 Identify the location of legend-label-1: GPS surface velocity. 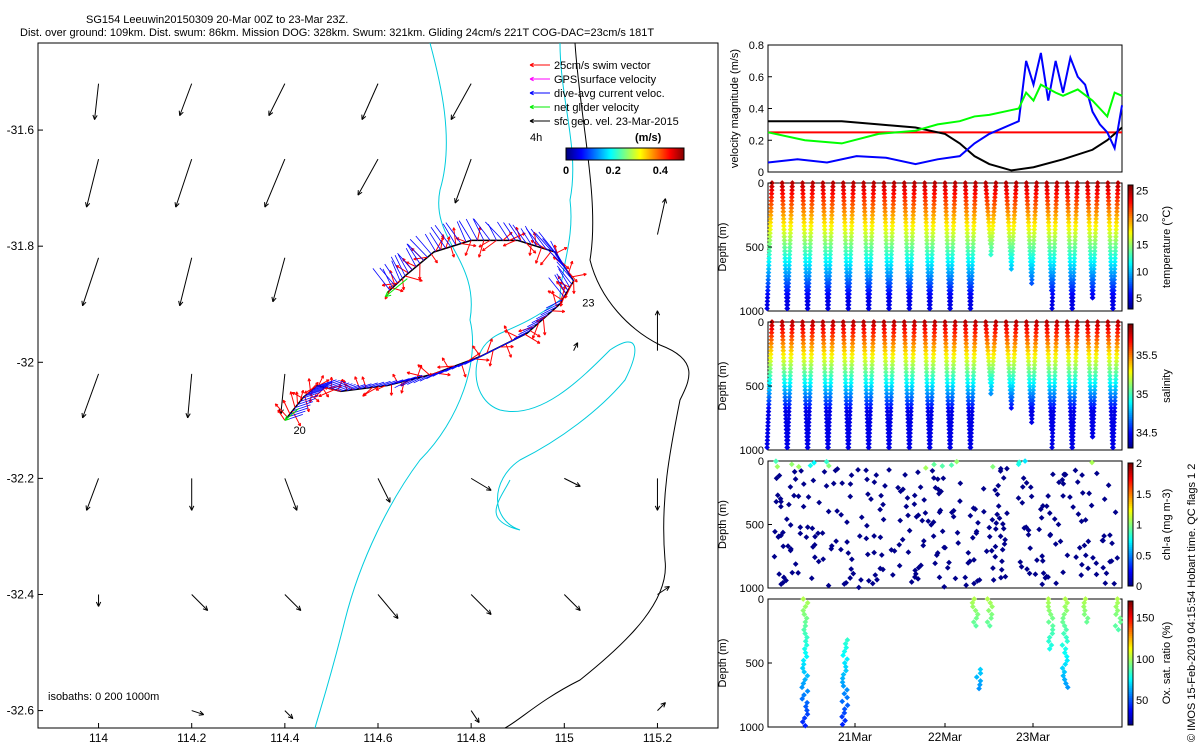
(605, 80).